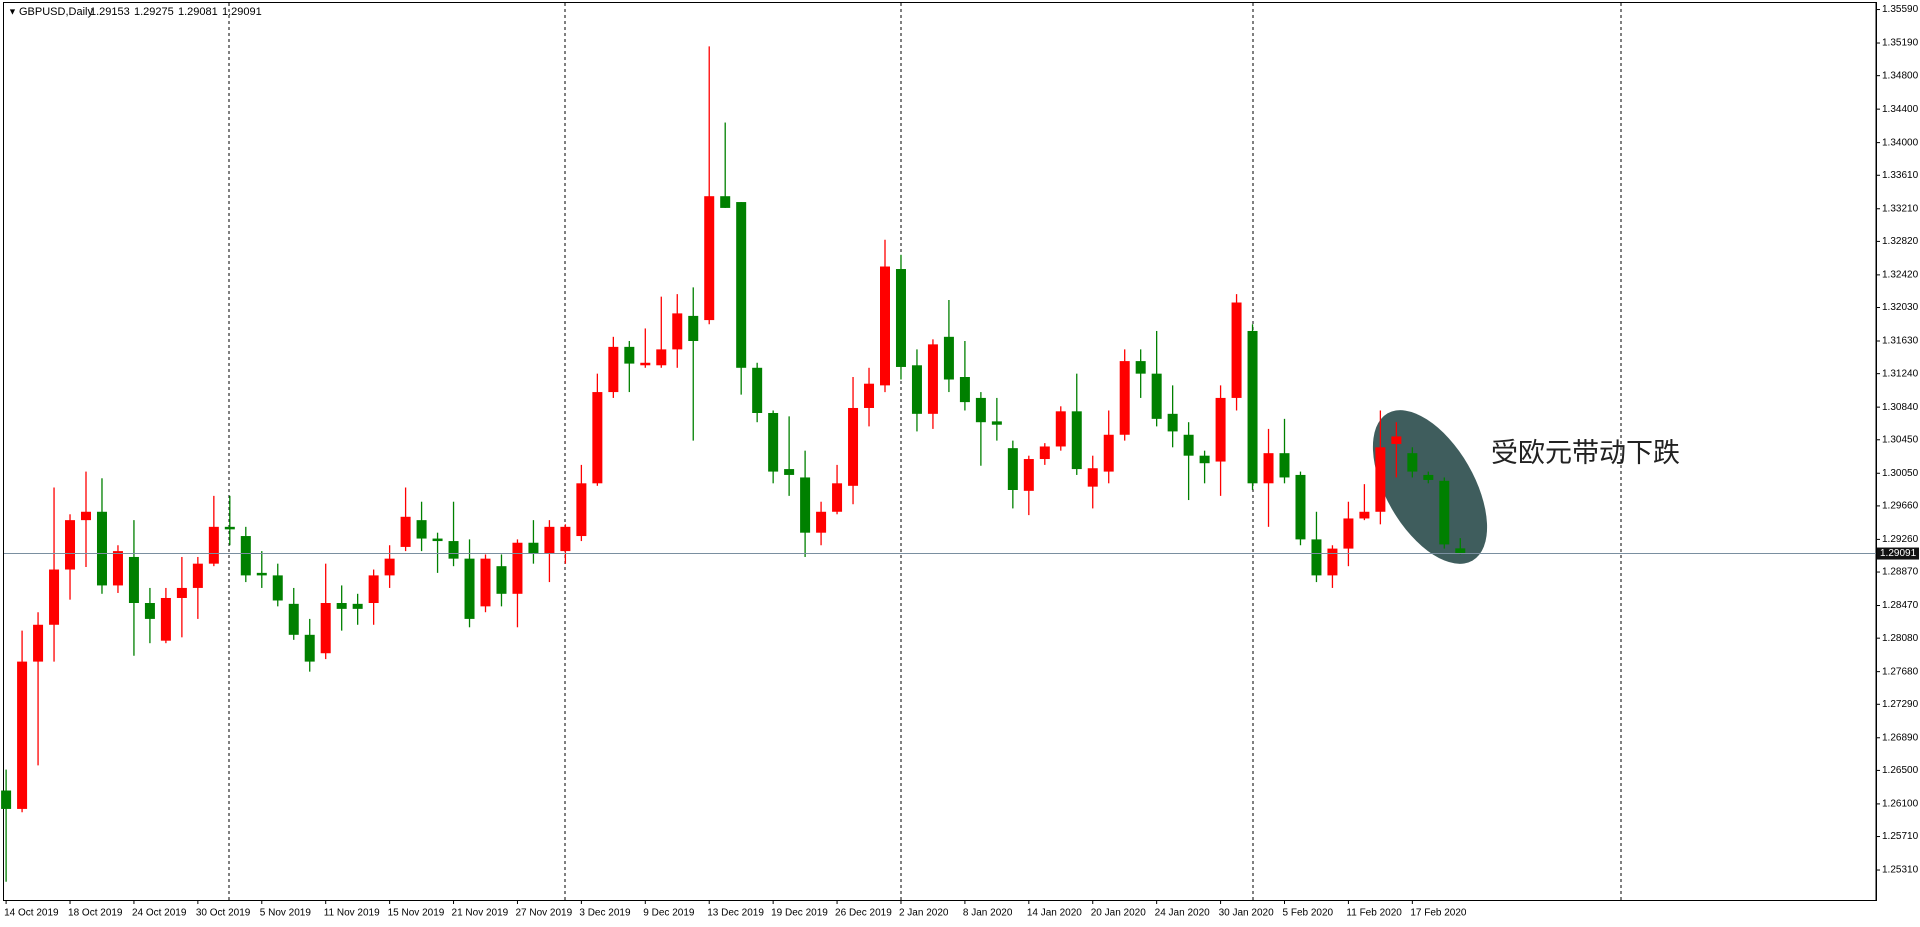 This screenshot has height=927, width=1920. Describe the element at coordinates (56, 12) in the screenshot. I see `symbol: GBPUSD,Daily` at that location.